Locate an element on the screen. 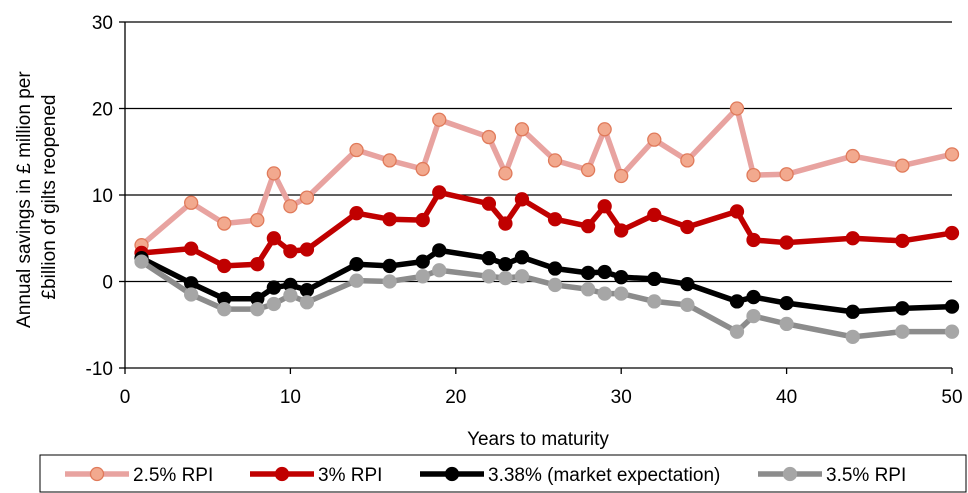 The height and width of the screenshot is (493, 968). y-tick-label: 20 is located at coordinates (102, 110).